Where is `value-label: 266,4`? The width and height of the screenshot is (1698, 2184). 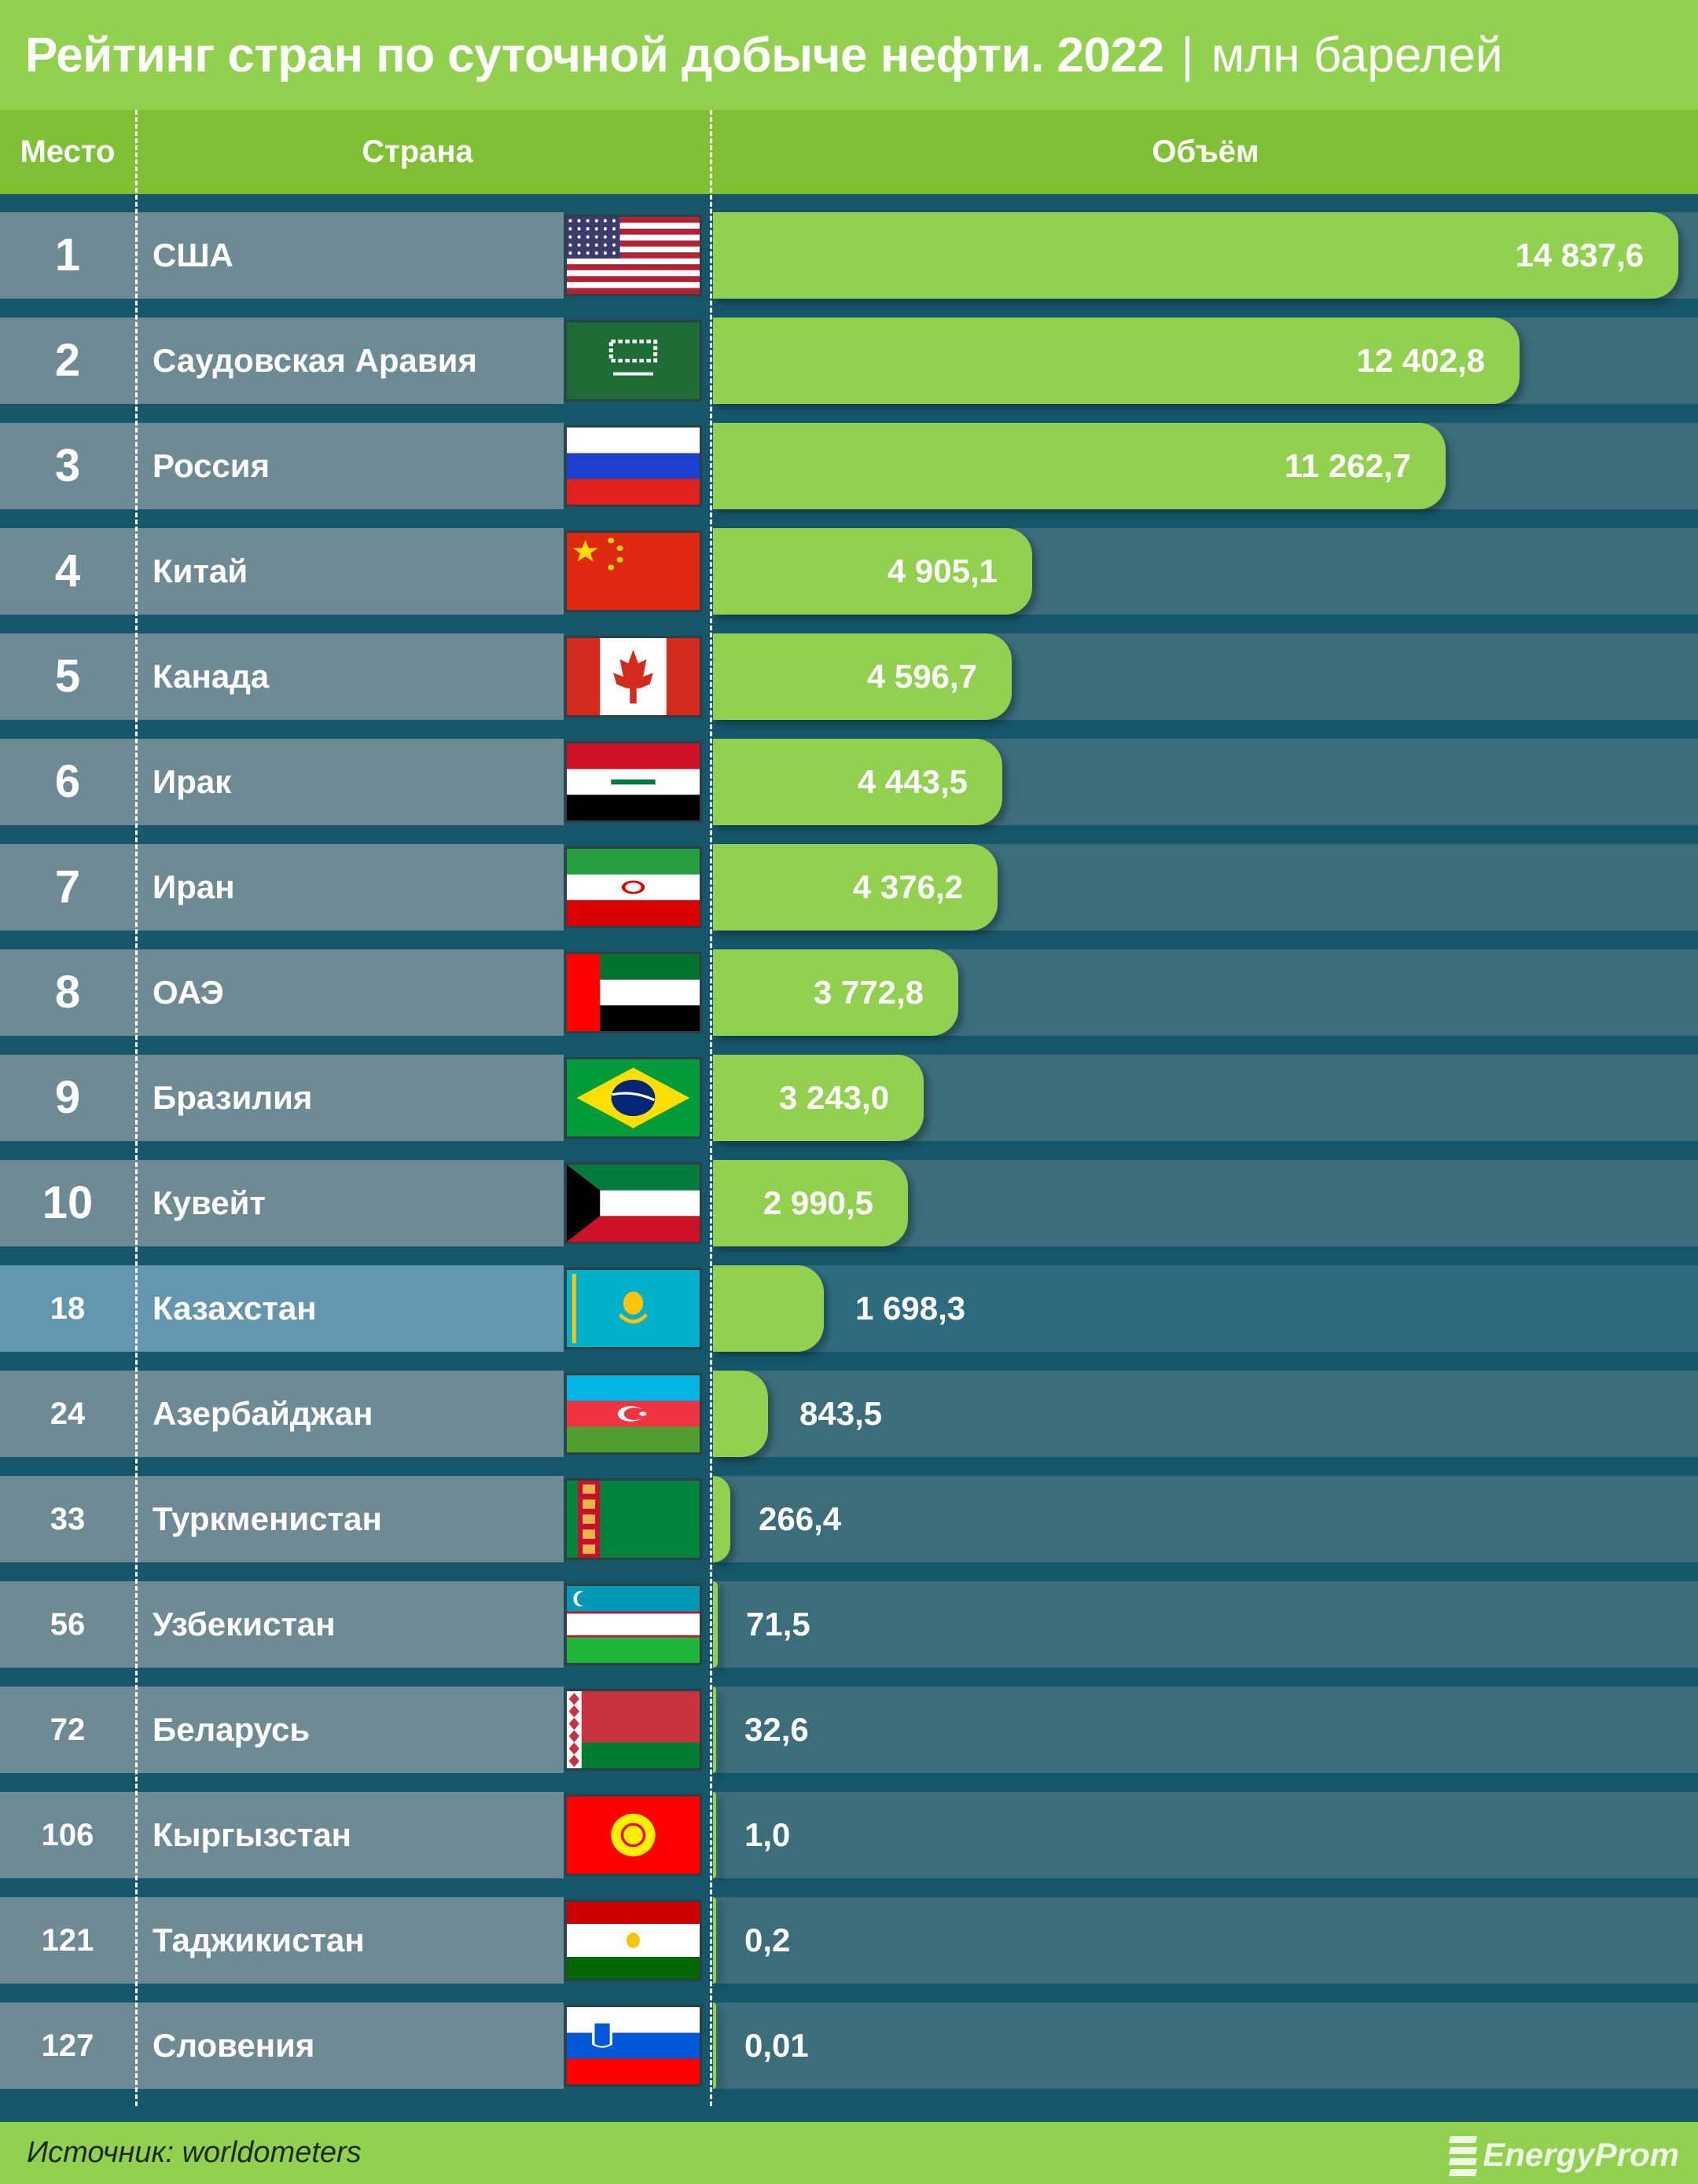
value-label: 266,4 is located at coordinates (800, 1518).